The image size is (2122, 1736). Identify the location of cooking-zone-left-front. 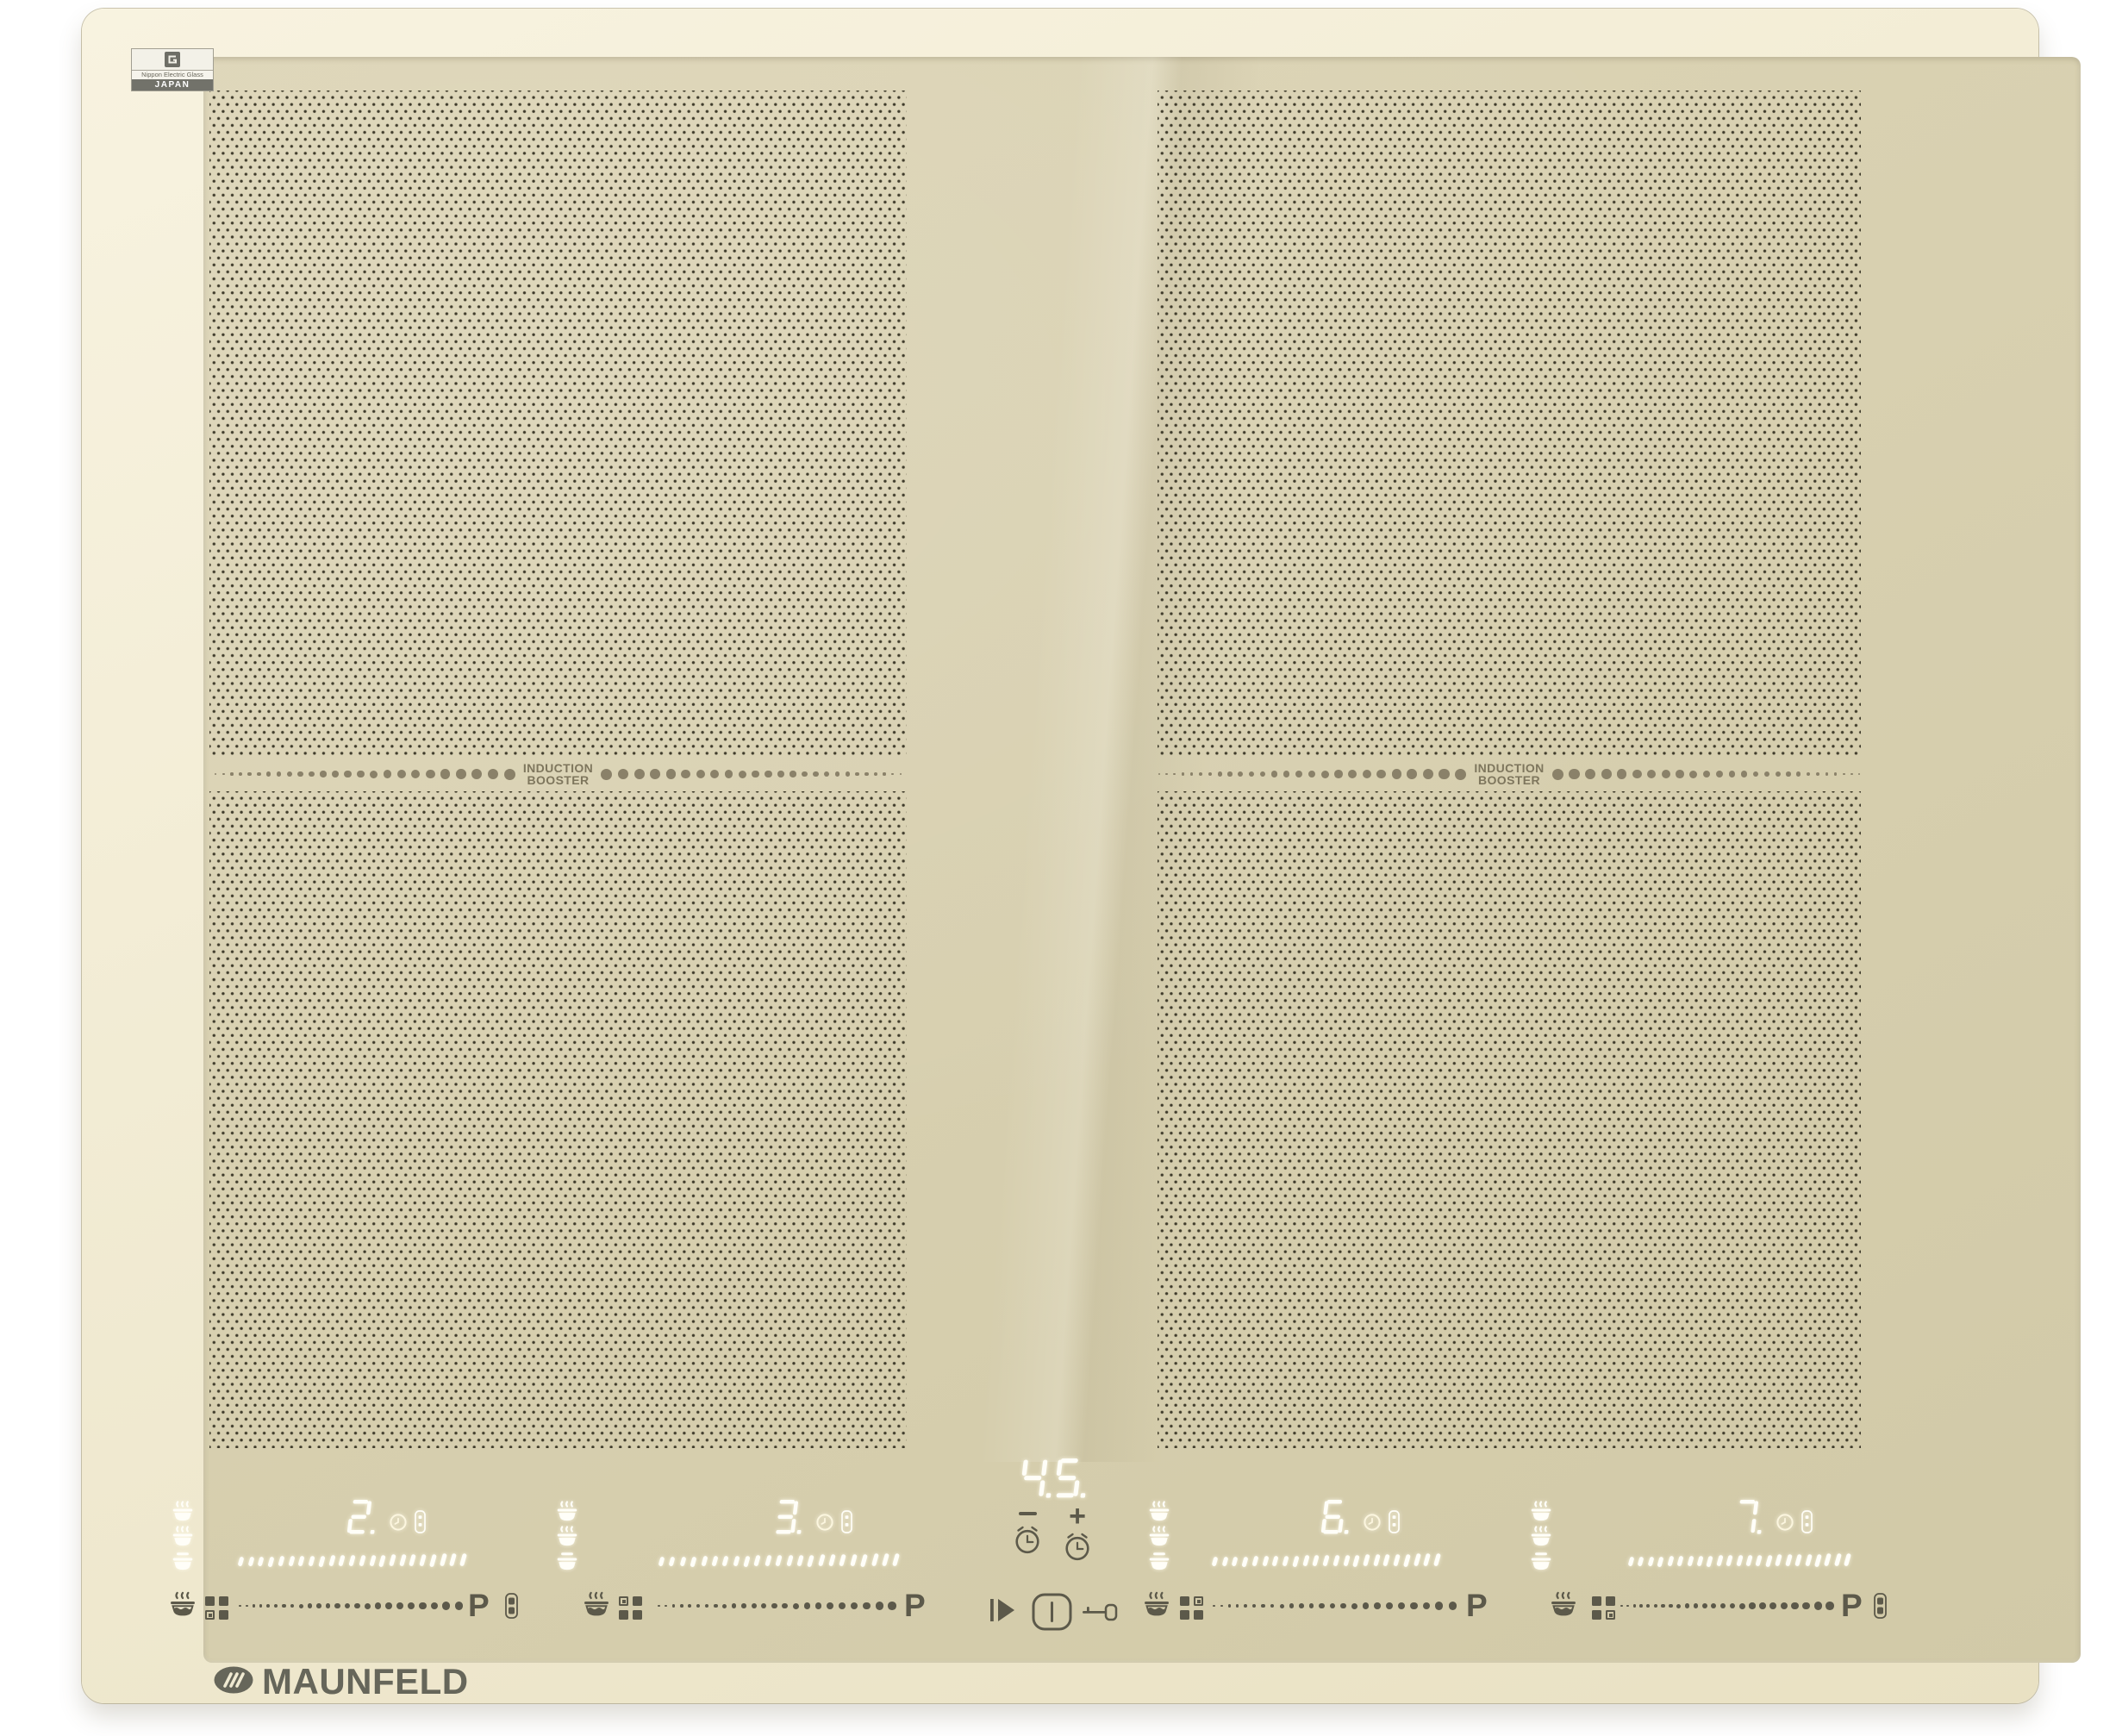
(558, 1119).